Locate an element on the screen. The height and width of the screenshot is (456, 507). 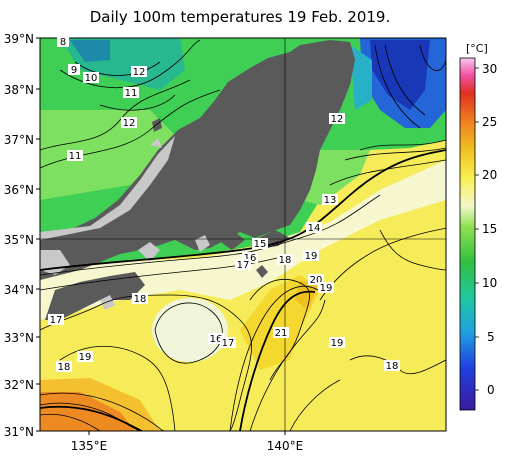
colorbar-tick: 25 is located at coordinates (489, 122).